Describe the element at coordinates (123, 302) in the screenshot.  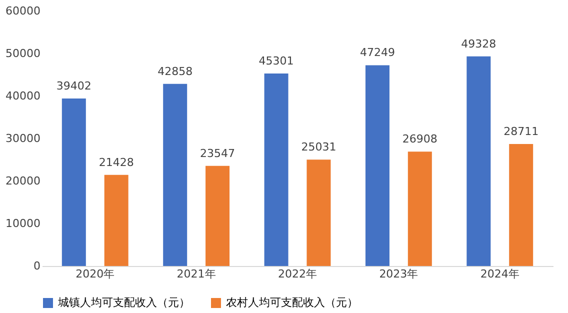
I see `legend-label: 城镇人均可支配收入（元）` at that location.